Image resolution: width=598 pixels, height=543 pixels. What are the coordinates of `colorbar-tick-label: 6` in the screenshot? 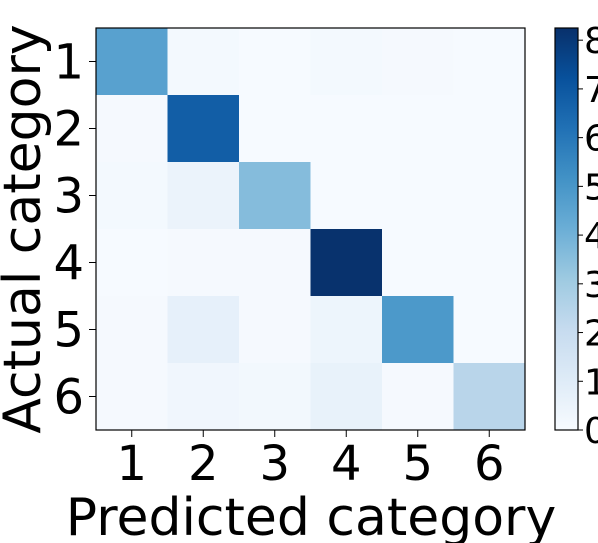 It's located at (591, 139).